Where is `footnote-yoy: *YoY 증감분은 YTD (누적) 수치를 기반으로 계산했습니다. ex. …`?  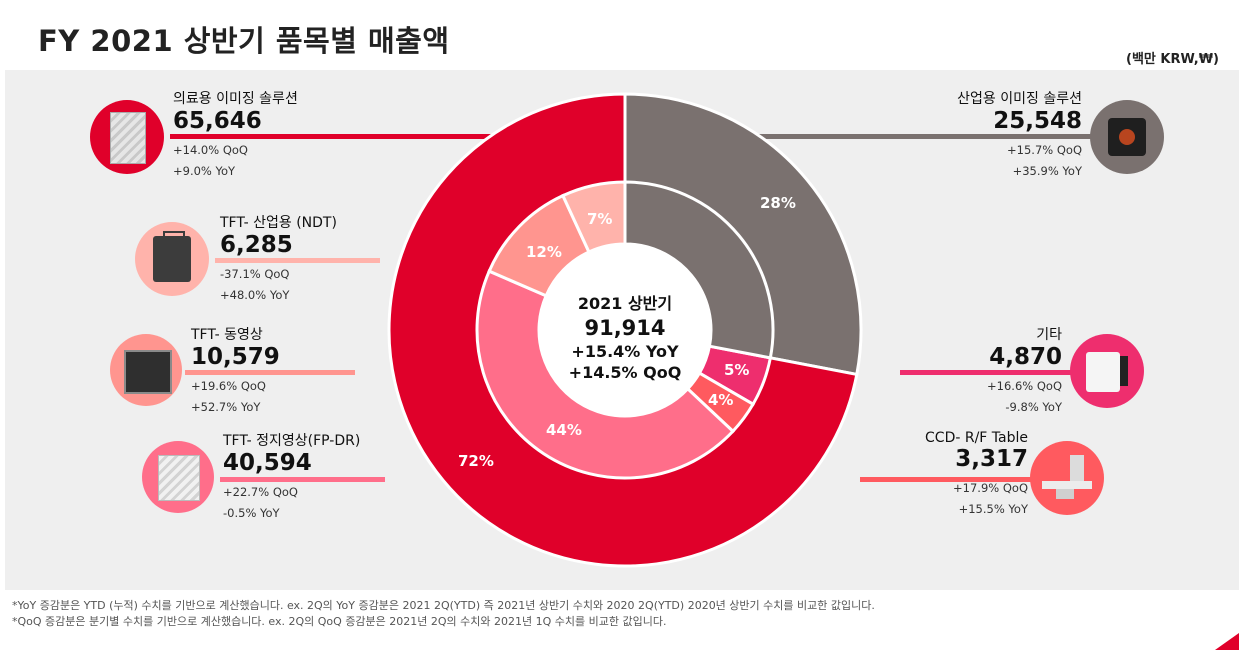 footnote-yoy: *YoY 증감분은 YTD (누적) 수치를 기반으로 계산했습니다. ex. … is located at coordinates (443, 605).